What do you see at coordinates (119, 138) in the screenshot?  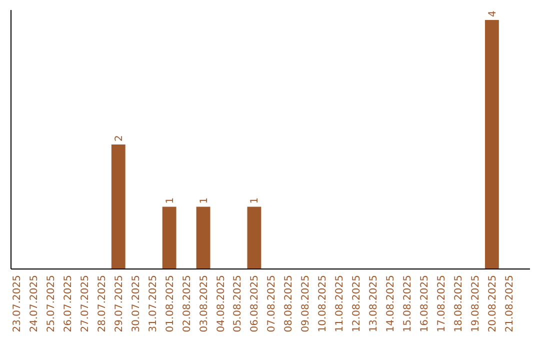 I see `data-label: 2` at bounding box center [119, 138].